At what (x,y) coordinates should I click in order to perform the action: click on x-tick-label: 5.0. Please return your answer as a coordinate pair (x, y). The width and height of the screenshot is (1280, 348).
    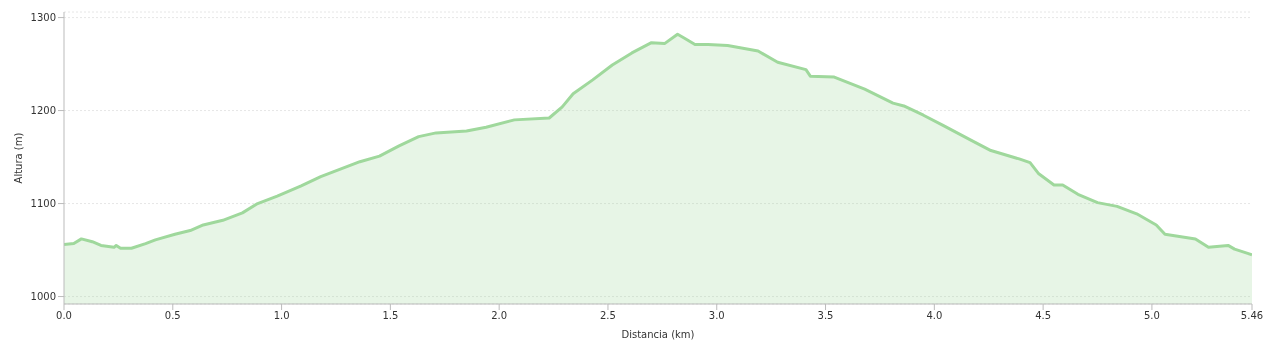
    Looking at the image, I should click on (1151, 316).